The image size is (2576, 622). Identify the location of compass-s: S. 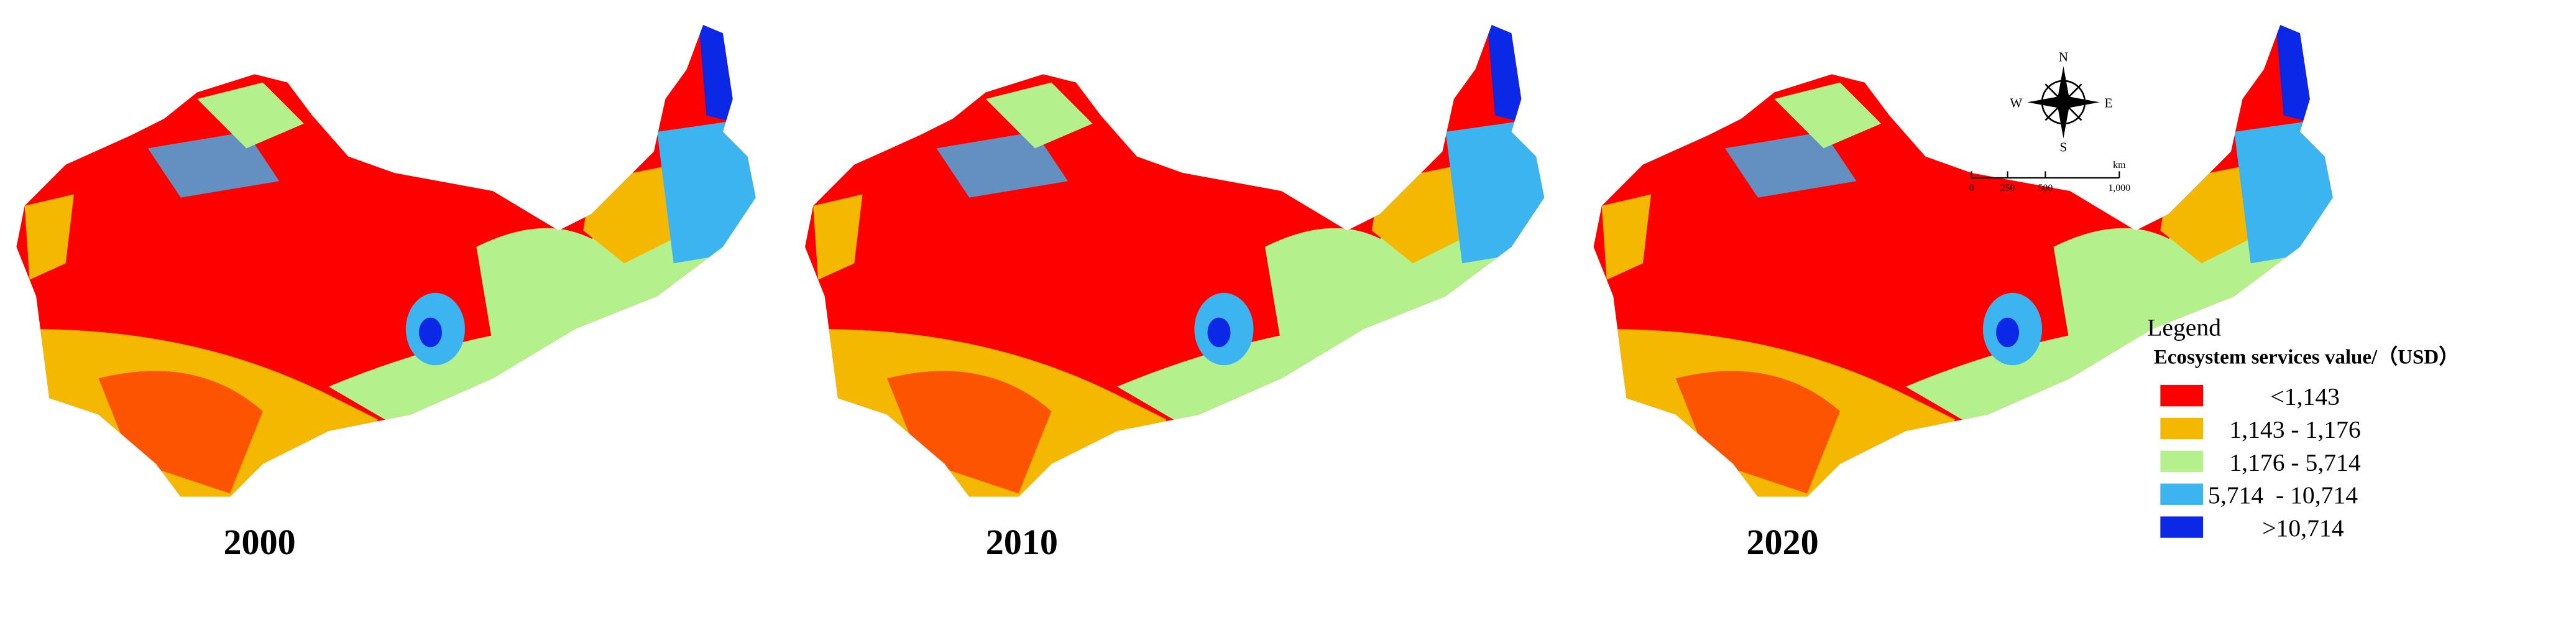
(2064, 147).